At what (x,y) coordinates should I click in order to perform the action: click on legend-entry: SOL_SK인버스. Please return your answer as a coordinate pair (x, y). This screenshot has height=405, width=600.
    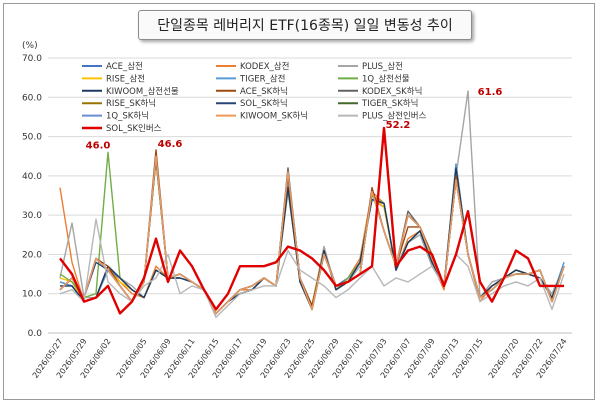
    Looking at the image, I should click on (134, 128).